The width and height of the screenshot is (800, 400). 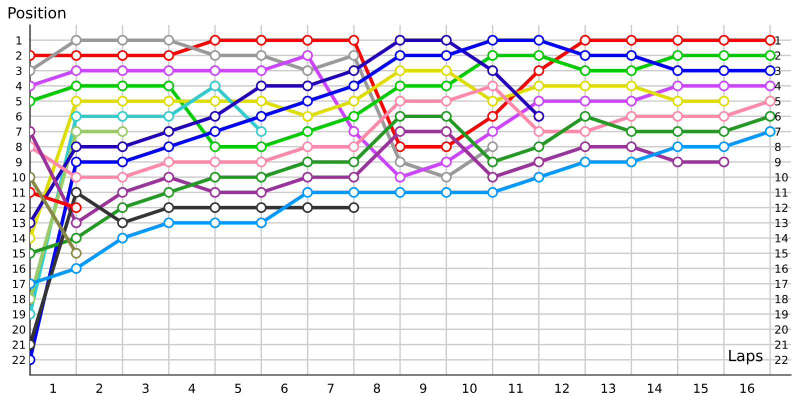 What do you see at coordinates (238, 389) in the screenshot?
I see `x-tick-label: 5` at bounding box center [238, 389].